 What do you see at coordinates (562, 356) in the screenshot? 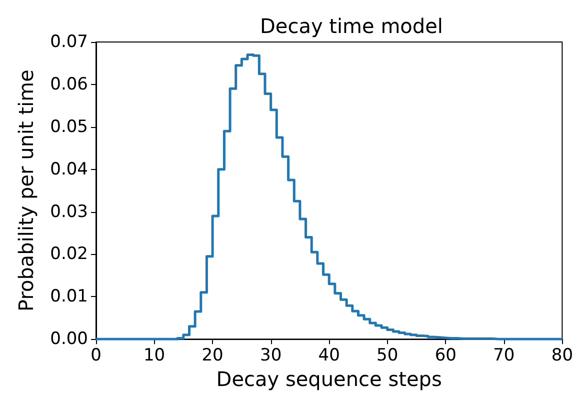
I see `x-tick-label: 80` at bounding box center [562, 356].